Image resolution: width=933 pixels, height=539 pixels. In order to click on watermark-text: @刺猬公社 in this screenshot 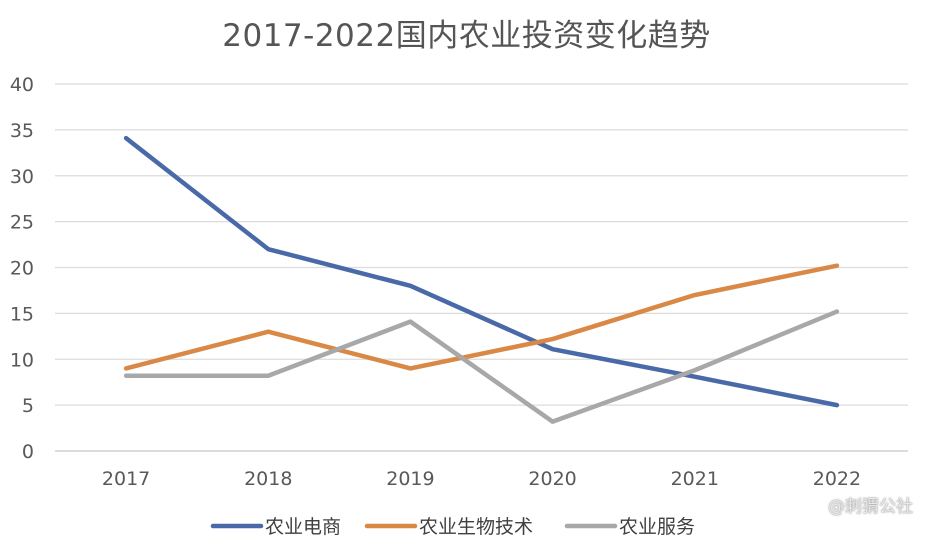, I will do `click(870, 507)`.